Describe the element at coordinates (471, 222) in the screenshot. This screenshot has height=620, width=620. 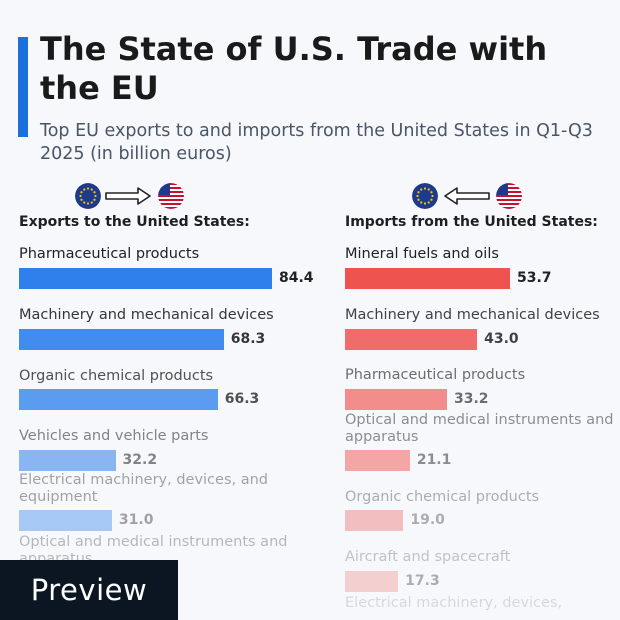
I see `imports-header: Imports from the United States:` at that location.